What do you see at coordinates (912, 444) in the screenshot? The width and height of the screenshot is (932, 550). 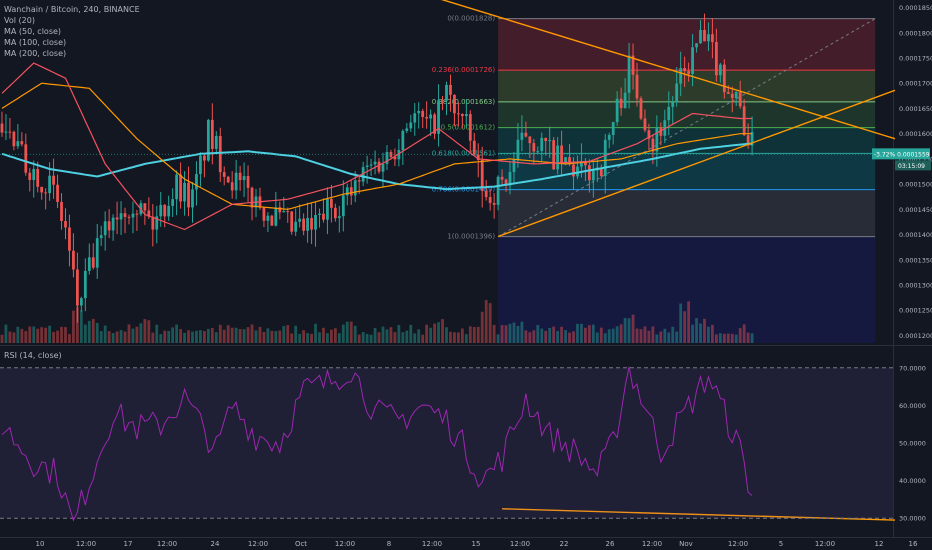 I see `rsi-tick-label: 50.0000` at bounding box center [912, 444].